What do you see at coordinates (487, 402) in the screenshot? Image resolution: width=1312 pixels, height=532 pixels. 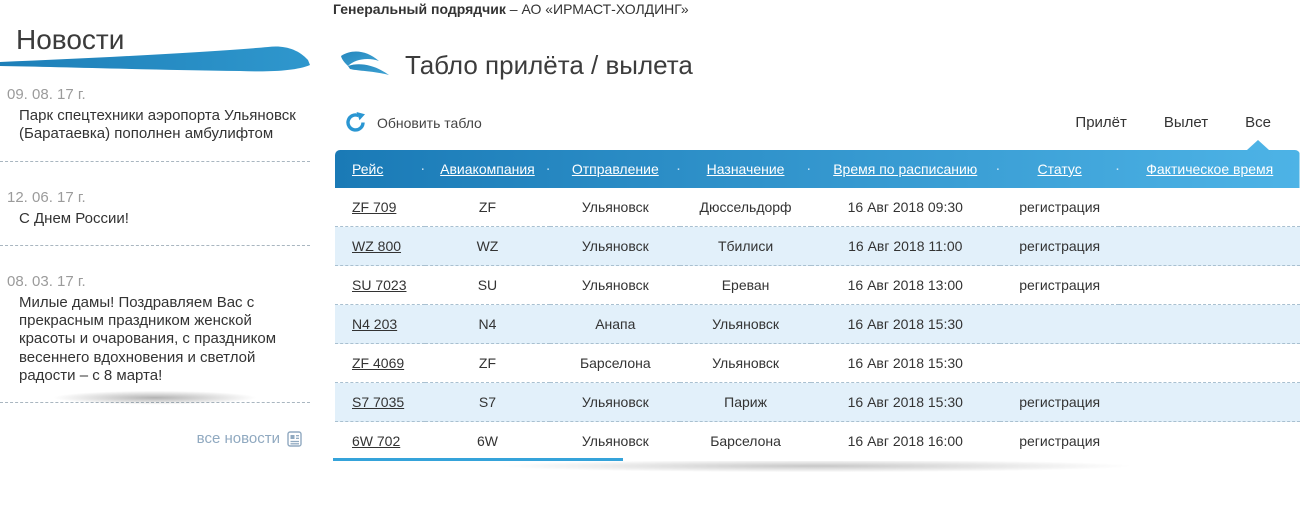 I see `airline-cell: S7` at bounding box center [487, 402].